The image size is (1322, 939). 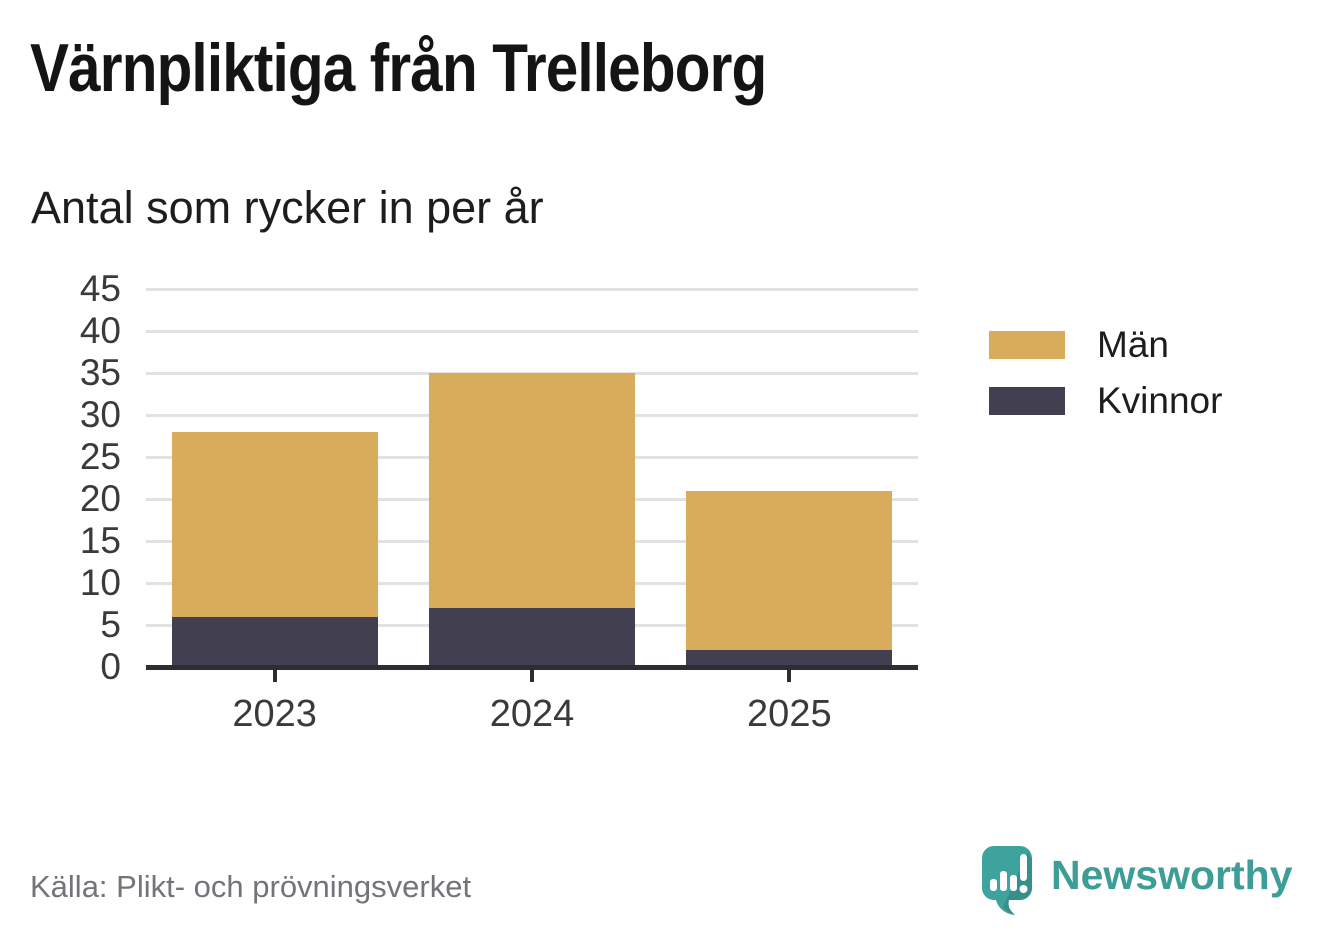 What do you see at coordinates (100, 540) in the screenshot?
I see `y-axis-tick-label: 15` at bounding box center [100, 540].